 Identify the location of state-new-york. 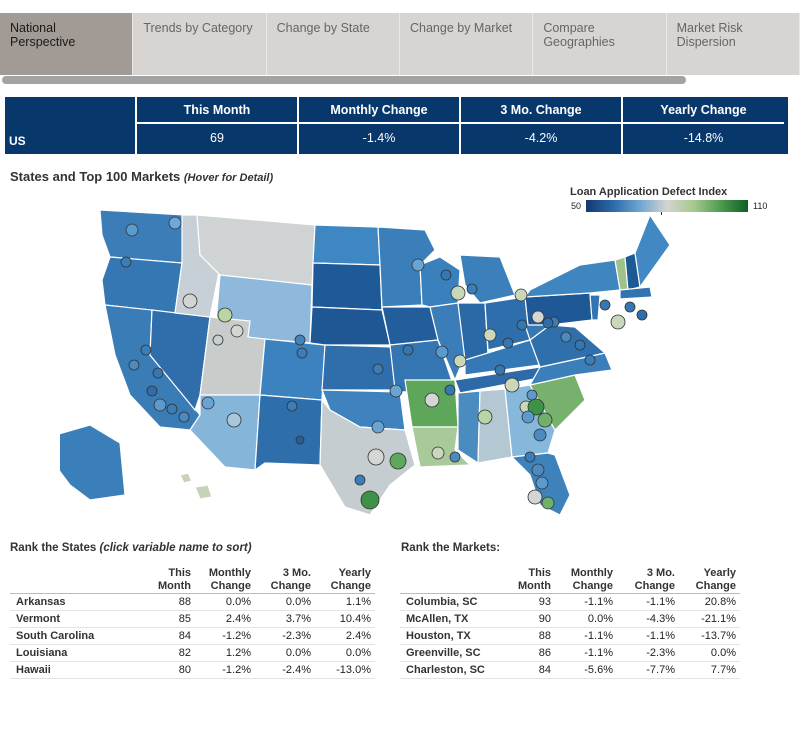
(572, 278).